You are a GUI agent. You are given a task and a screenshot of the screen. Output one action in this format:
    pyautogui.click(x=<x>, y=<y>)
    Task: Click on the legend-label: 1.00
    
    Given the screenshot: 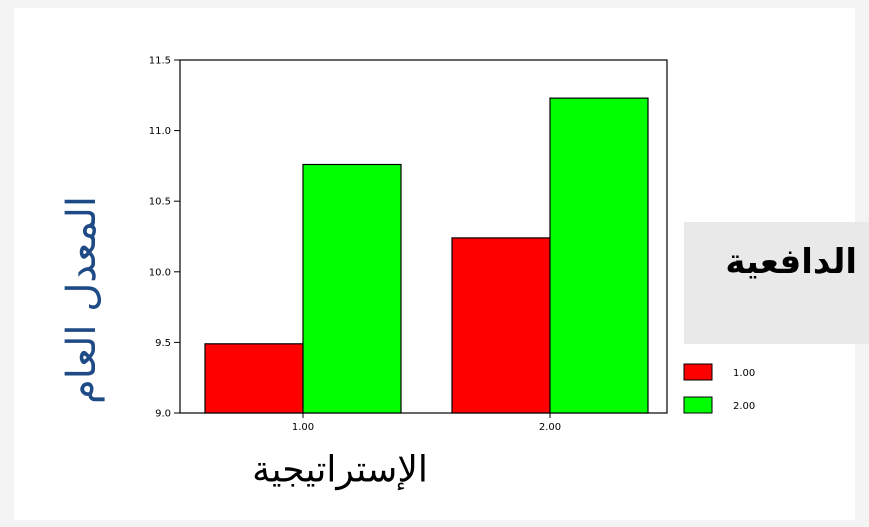 What is the action you would take?
    pyautogui.click(x=744, y=373)
    